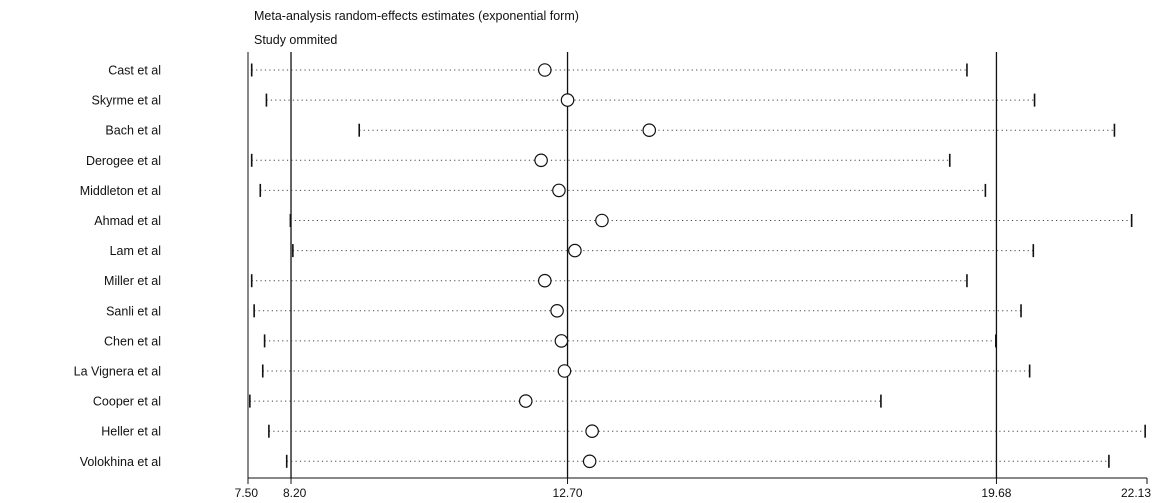 The height and width of the screenshot is (503, 1152). Describe the element at coordinates (127, 402) in the screenshot. I see `study-label: Cooper et al` at that location.